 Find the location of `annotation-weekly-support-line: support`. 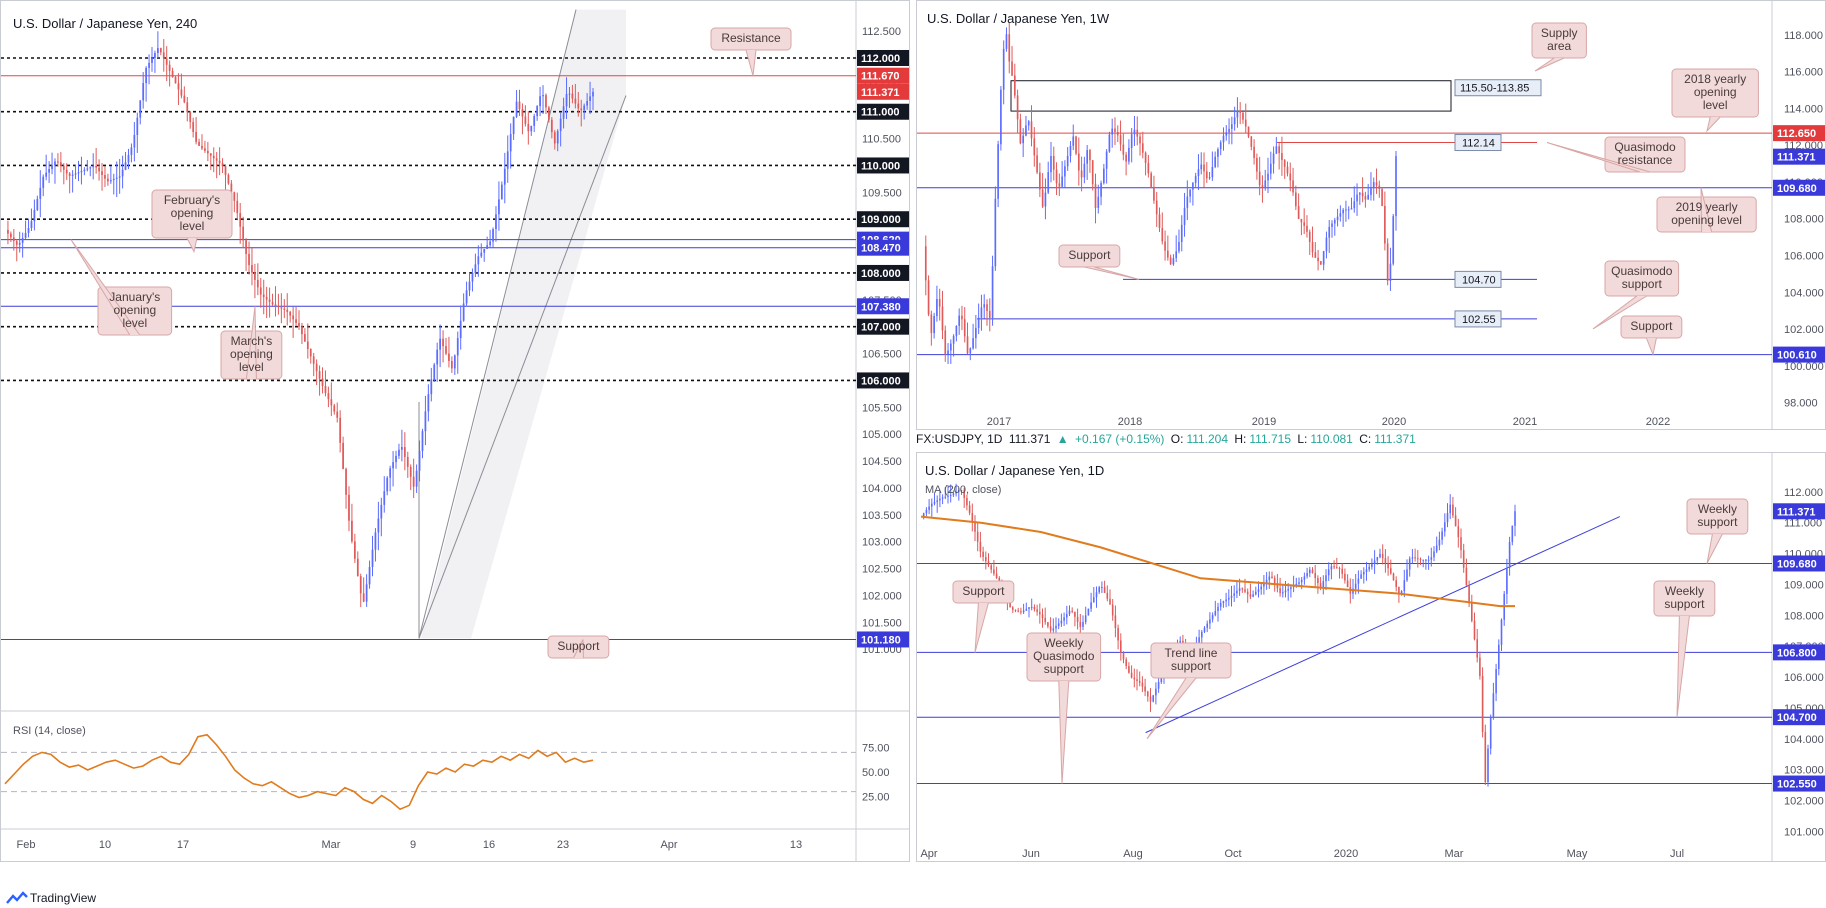

annotation-weekly-support-line: support is located at coordinates (1717, 522).